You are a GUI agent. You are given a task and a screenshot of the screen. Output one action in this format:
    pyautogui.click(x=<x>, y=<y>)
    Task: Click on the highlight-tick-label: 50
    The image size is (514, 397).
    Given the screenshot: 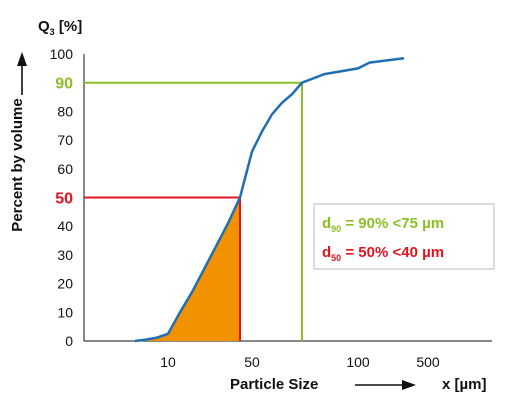 What is the action you would take?
    pyautogui.click(x=64, y=199)
    